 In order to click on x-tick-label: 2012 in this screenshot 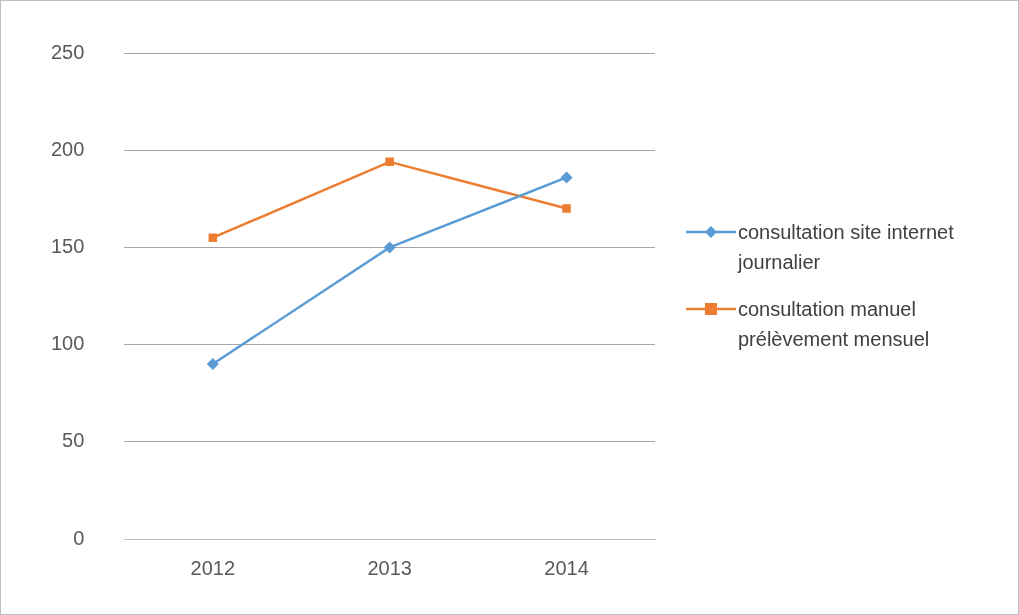, I will do `click(213, 567)`.